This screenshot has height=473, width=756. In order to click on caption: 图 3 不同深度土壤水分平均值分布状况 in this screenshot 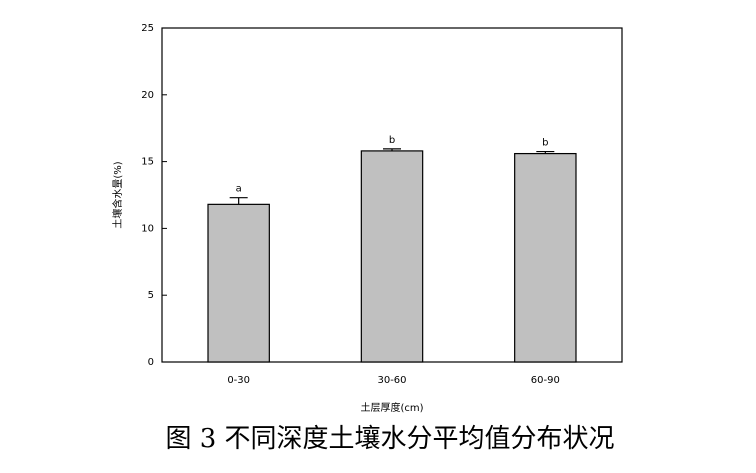, I will do `click(389, 439)`.